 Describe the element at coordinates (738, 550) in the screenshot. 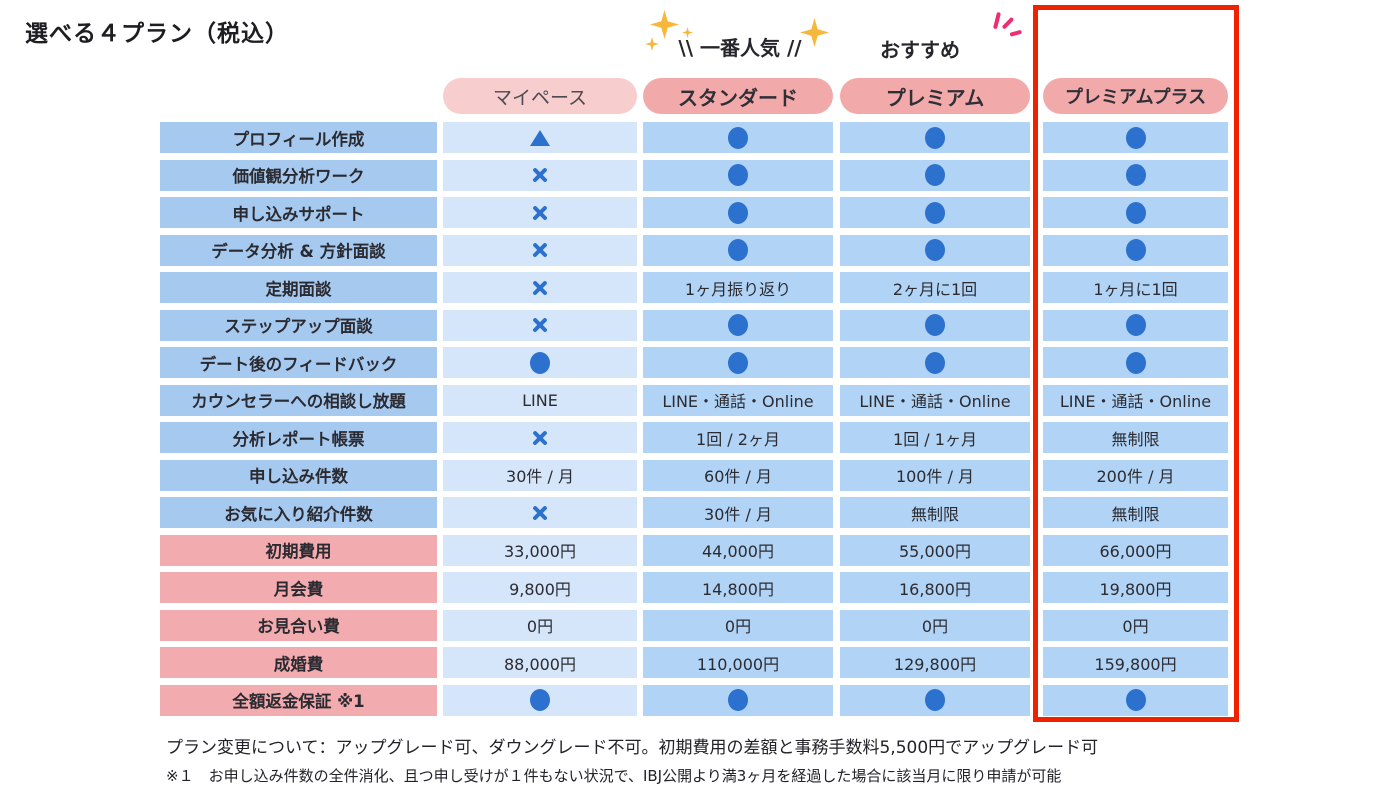

I see `row-value: 44,000円` at that location.